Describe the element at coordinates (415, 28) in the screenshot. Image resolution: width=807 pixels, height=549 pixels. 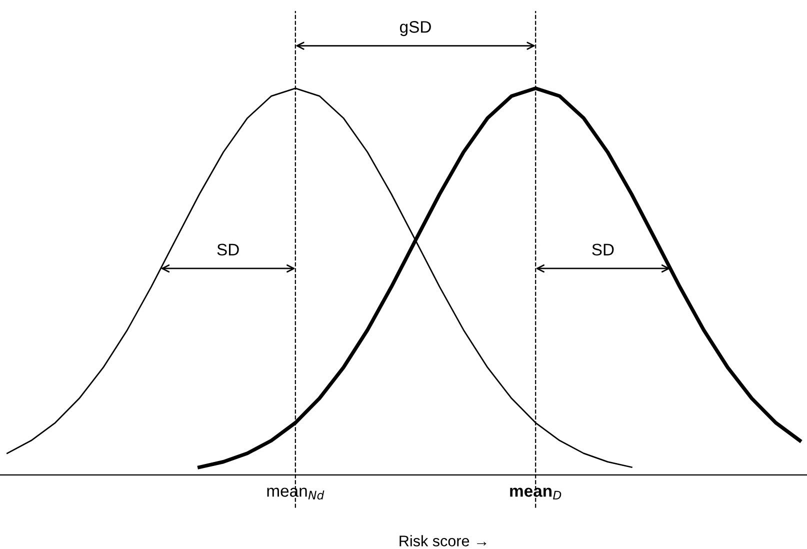
I see `text: gSD` at that location.